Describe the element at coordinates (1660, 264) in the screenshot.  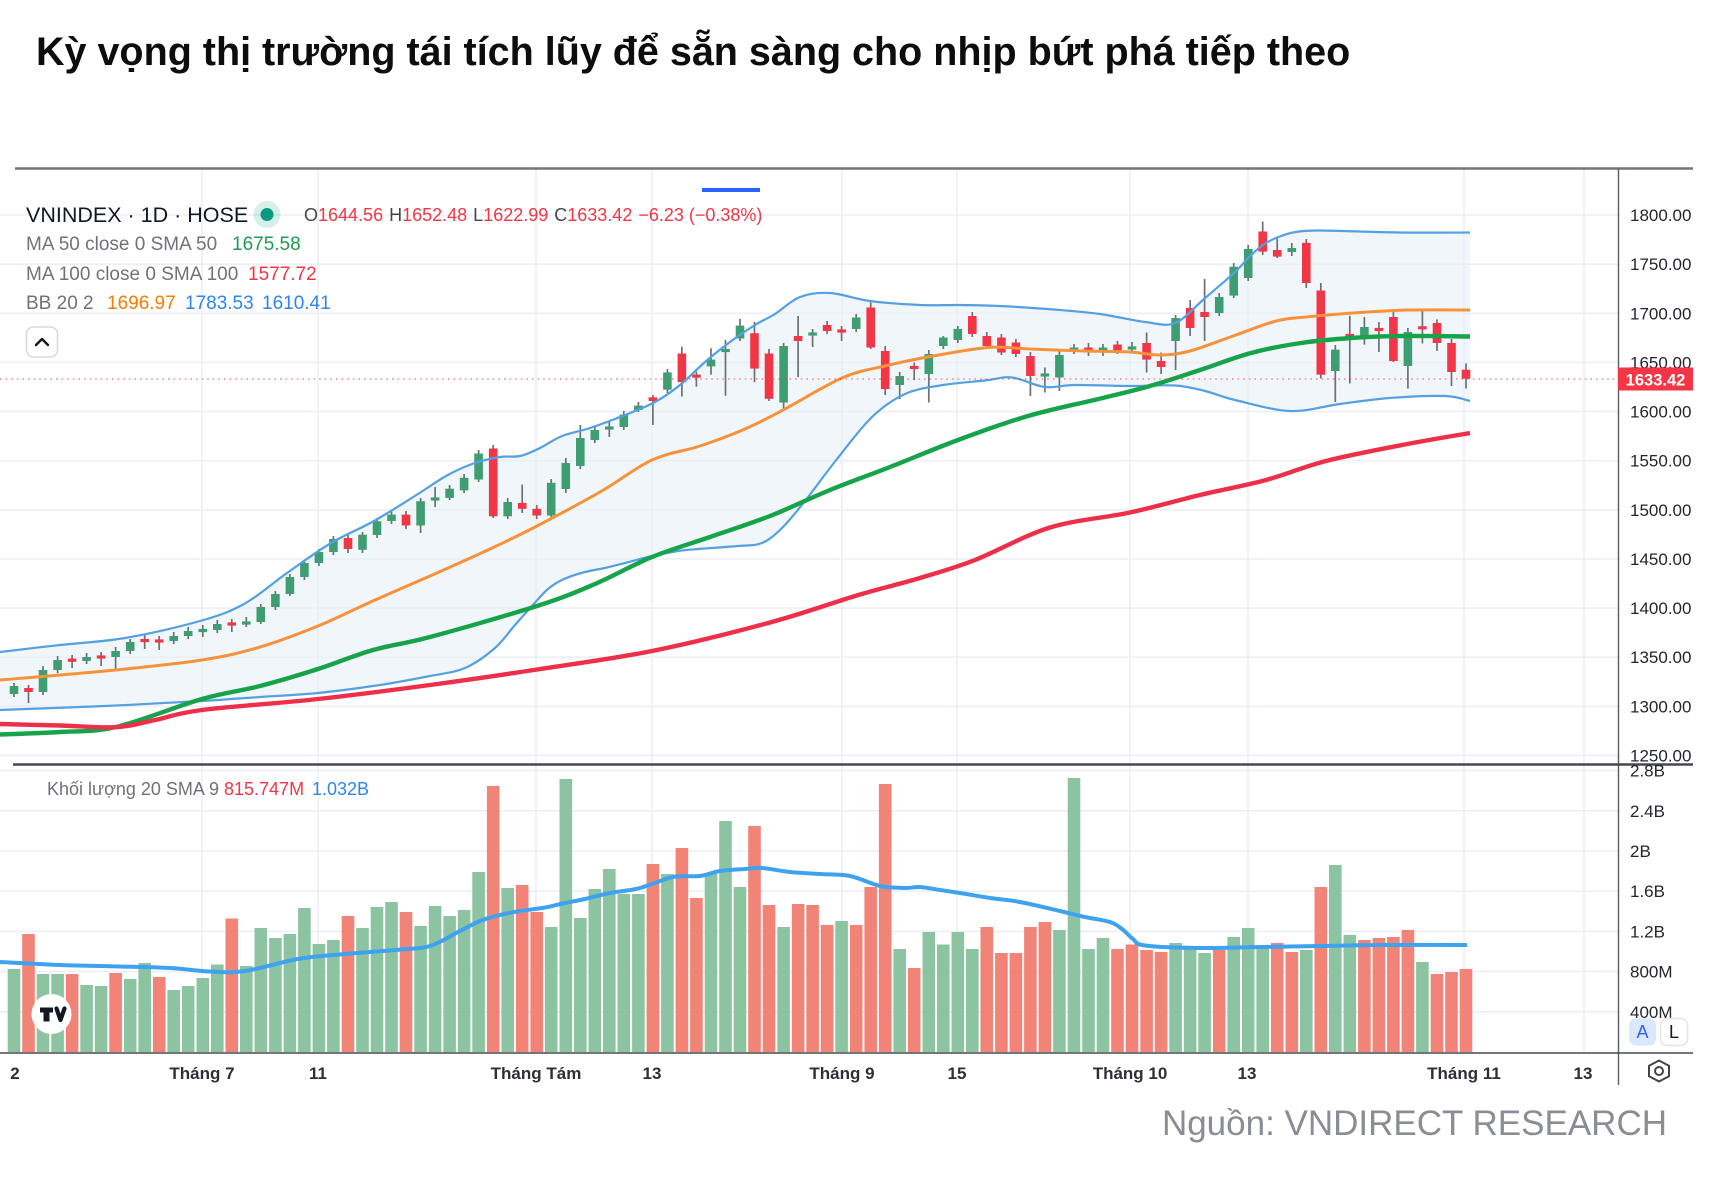
I see `svg-text: 1750.00` at that location.